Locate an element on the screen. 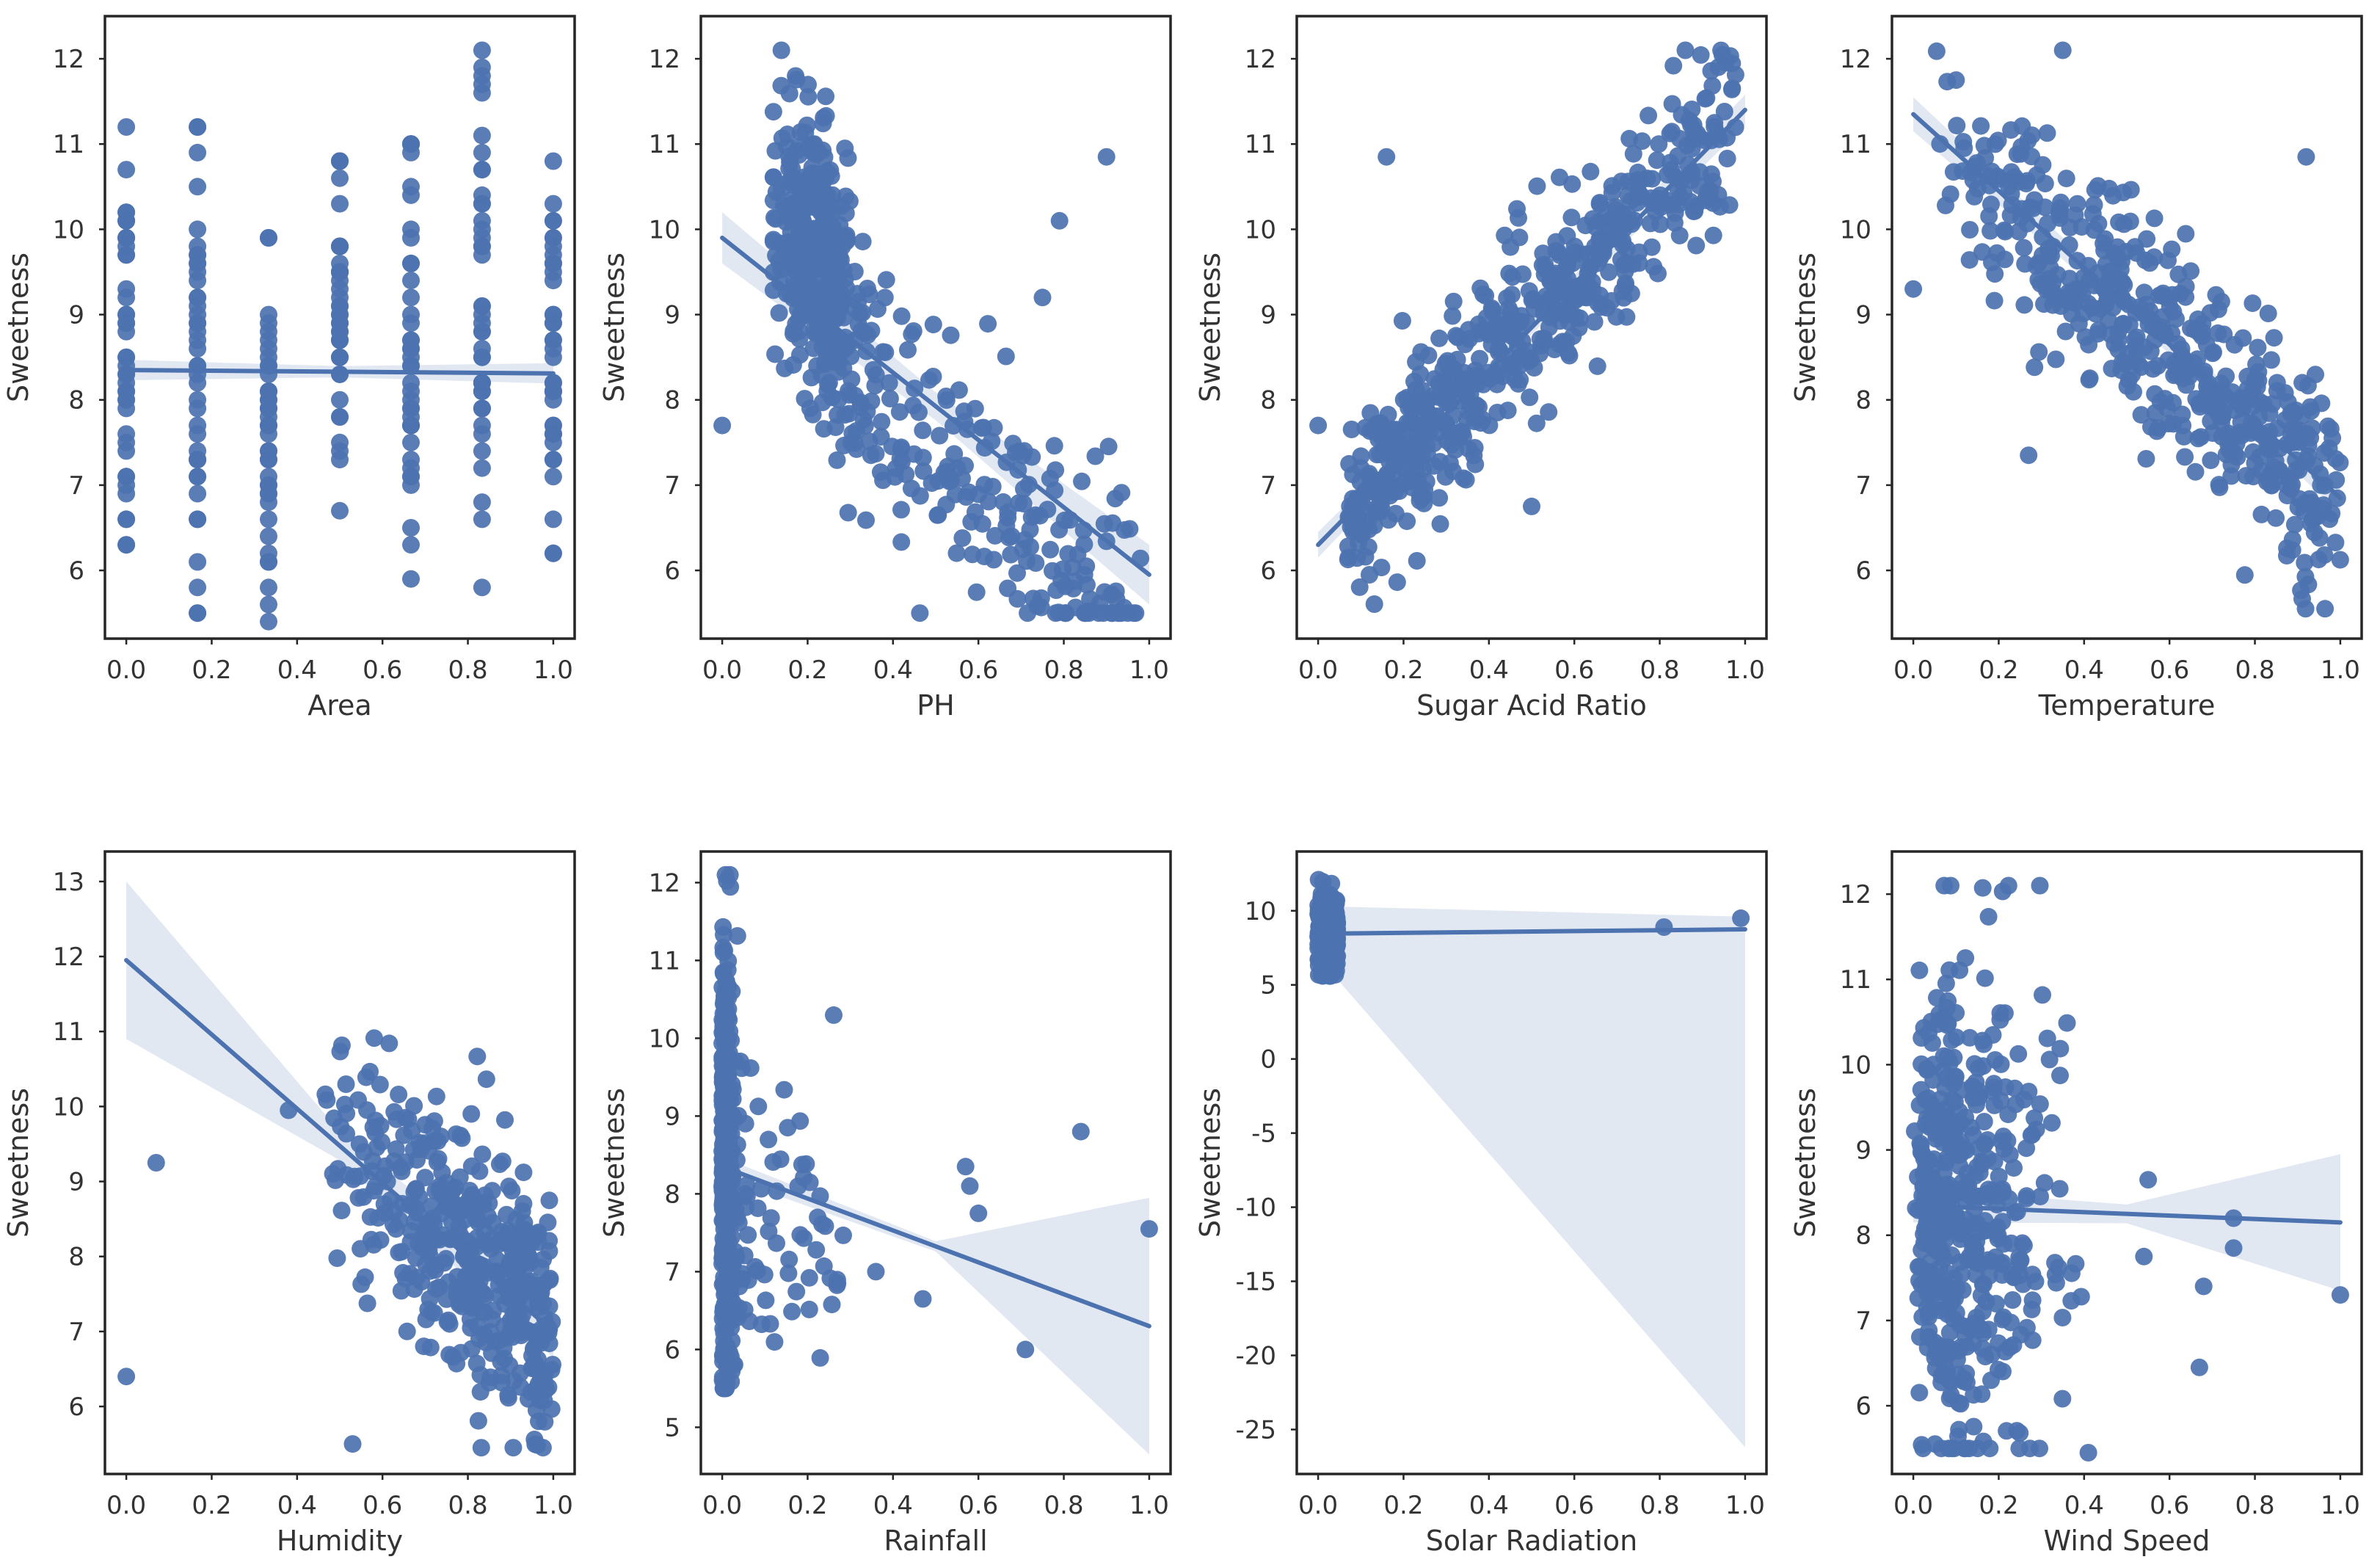 This screenshot has height=1565, width=2380. x-tick-label: 0.4 is located at coordinates (2084, 1505).